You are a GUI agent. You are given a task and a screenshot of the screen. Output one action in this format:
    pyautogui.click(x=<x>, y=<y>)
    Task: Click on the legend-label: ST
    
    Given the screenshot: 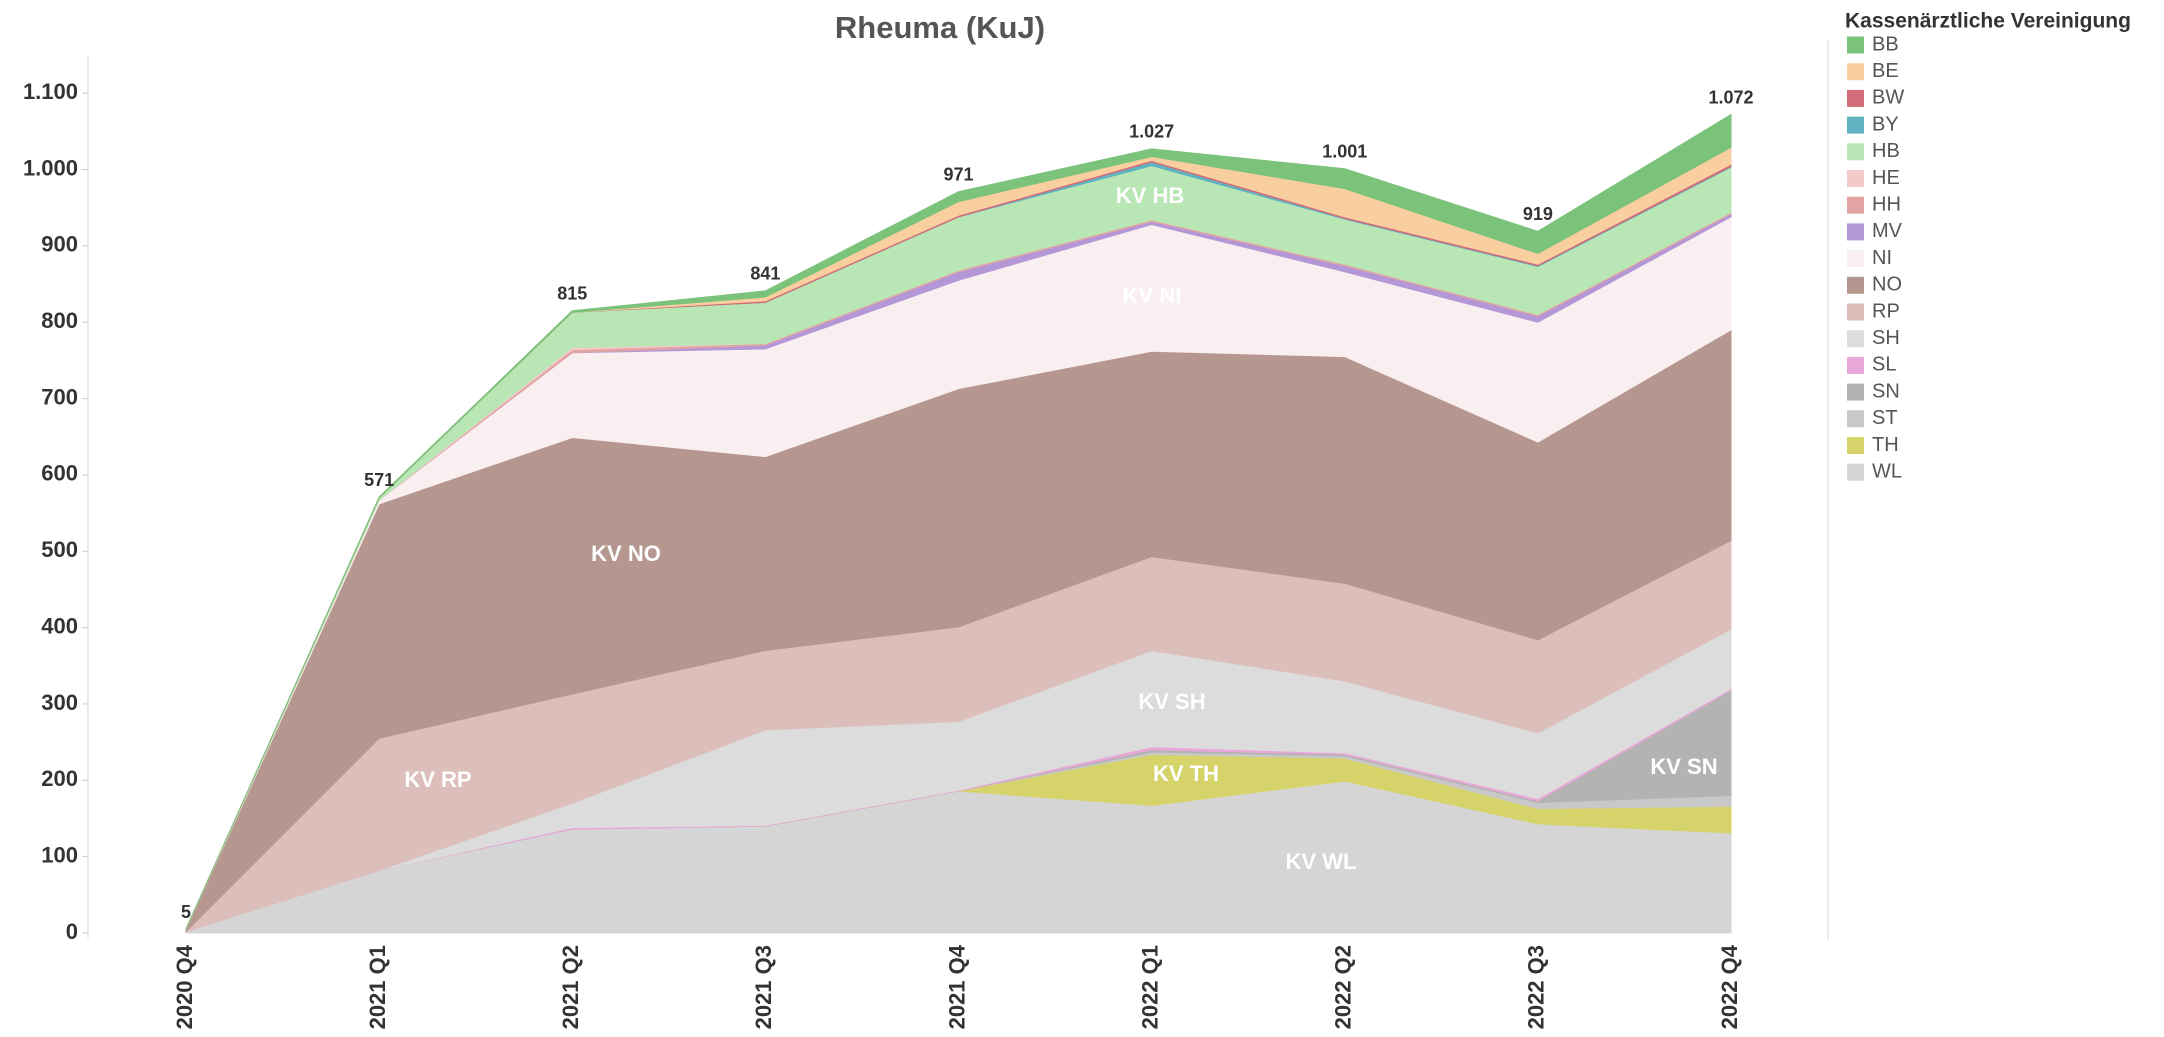 What is the action you would take?
    pyautogui.click(x=1885, y=418)
    